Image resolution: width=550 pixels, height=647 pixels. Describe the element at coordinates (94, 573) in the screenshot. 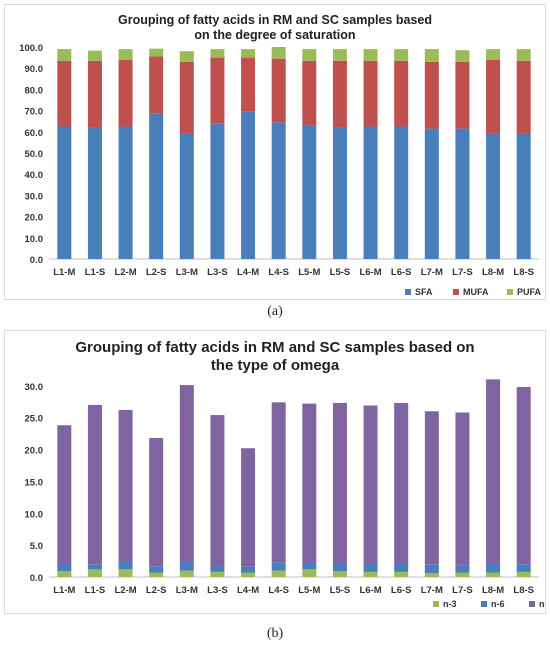

I see `bar-n-3-l1-s` at that location.